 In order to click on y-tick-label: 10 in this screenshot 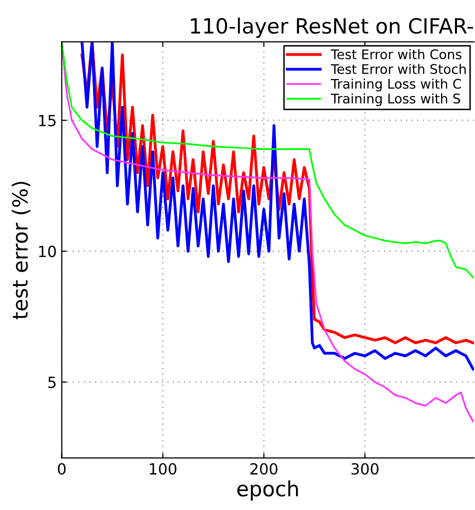, I will do `click(47, 252)`.